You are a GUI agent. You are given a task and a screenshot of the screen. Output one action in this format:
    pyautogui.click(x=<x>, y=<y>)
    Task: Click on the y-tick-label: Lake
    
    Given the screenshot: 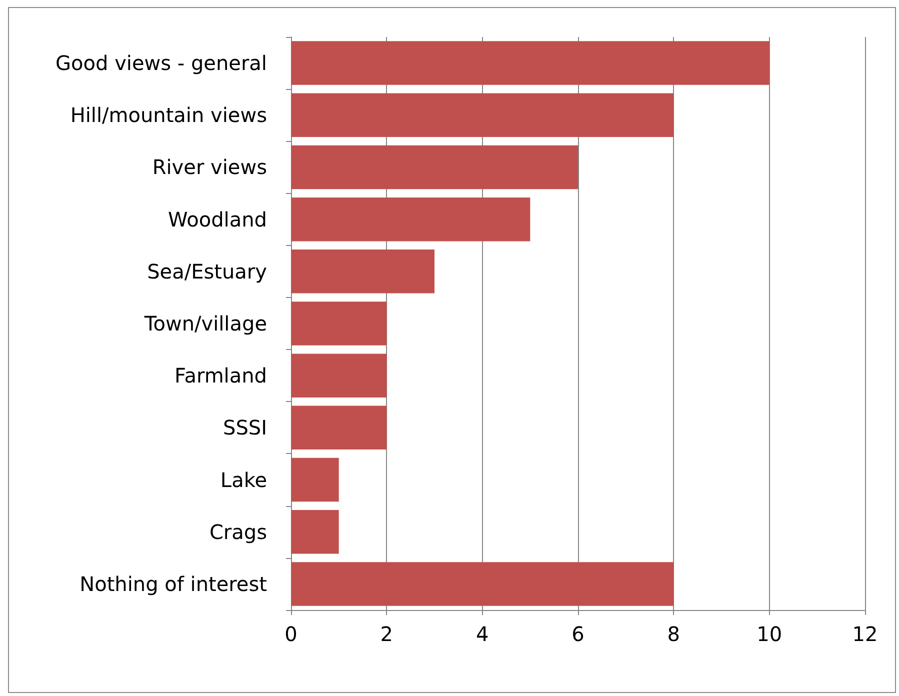 What is the action you would take?
    pyautogui.click(x=243, y=480)
    